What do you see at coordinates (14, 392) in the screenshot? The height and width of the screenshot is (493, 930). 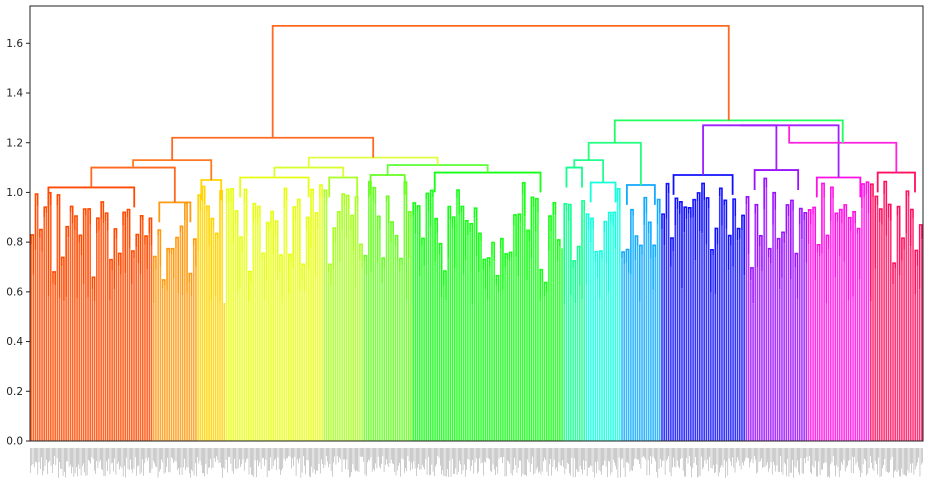 I see `y-tick-label: 0.2` at bounding box center [14, 392].